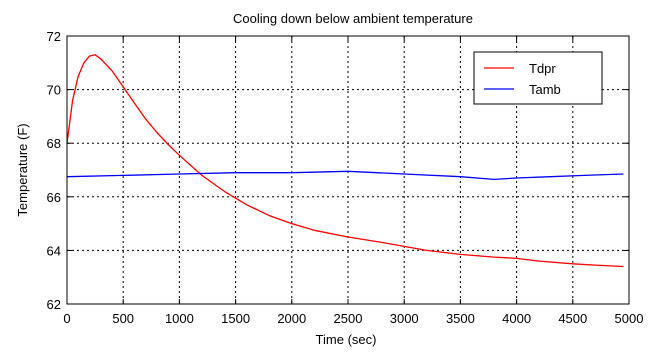 This screenshot has height=356, width=648. Describe the element at coordinates (54, 197) in the screenshot. I see `y-tick-label: 66` at that location.